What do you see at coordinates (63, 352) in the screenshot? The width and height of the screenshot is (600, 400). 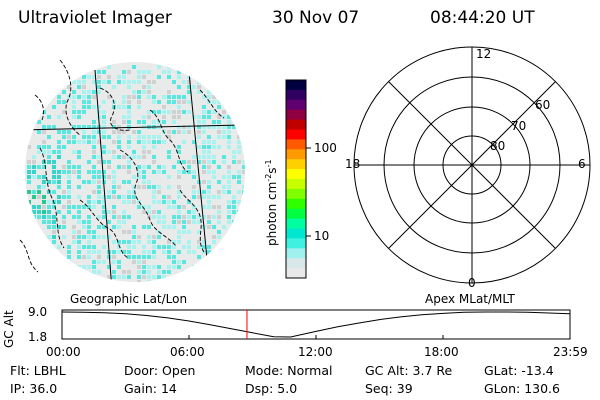 I see `timeline-xtick-0: 00:00` at bounding box center [63, 352].